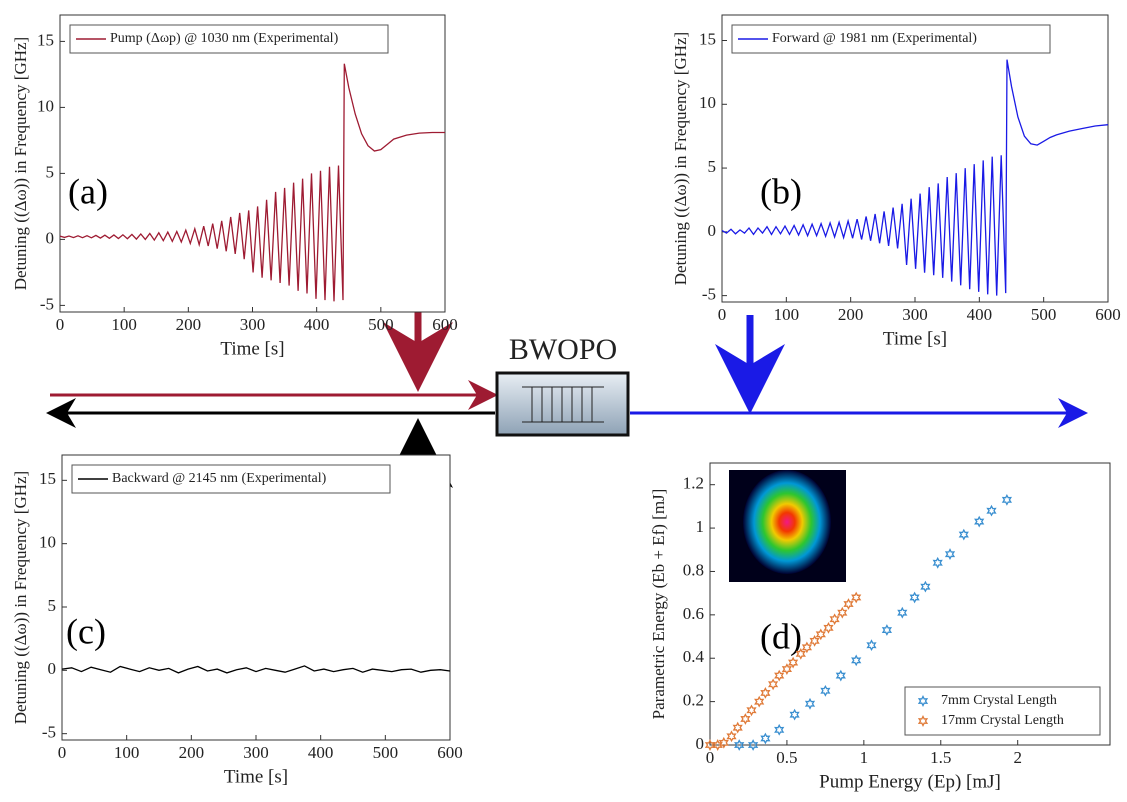  What do you see at coordinates (563, 349) in the screenshot?
I see `crystal-label: BWOPO` at bounding box center [563, 349].